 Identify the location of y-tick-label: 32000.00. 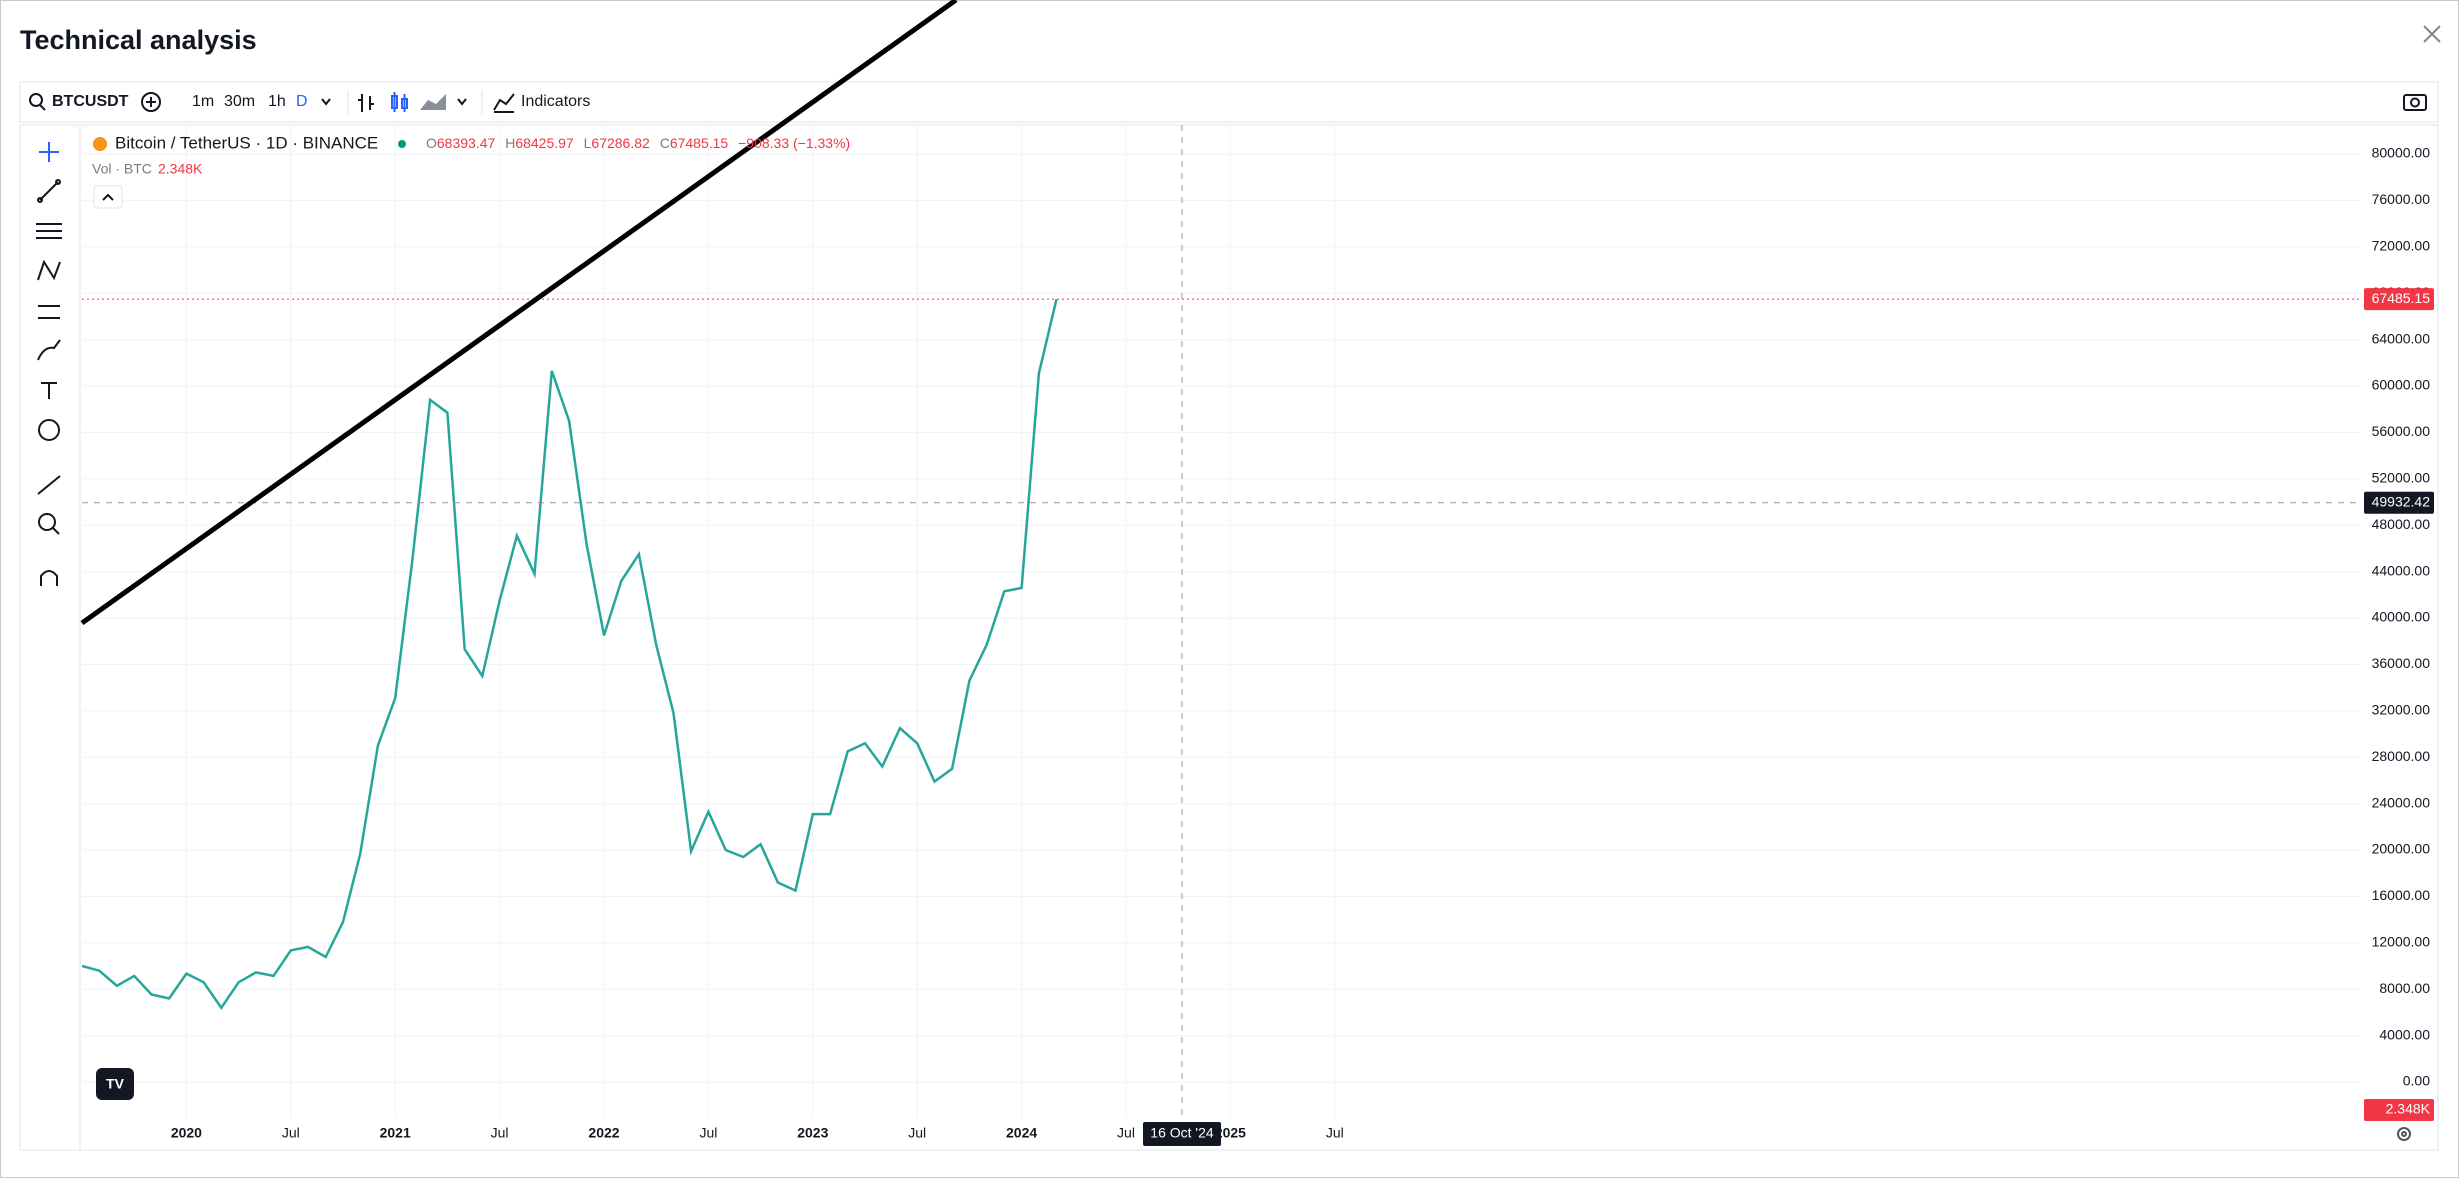
(2401, 710).